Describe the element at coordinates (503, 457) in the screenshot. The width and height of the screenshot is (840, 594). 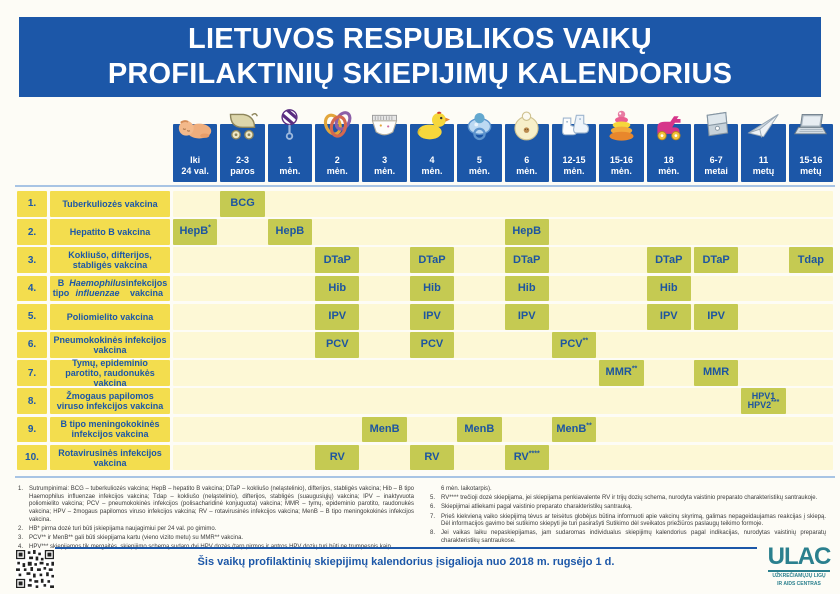
I see `dose-band: RV RV RV****` at that location.